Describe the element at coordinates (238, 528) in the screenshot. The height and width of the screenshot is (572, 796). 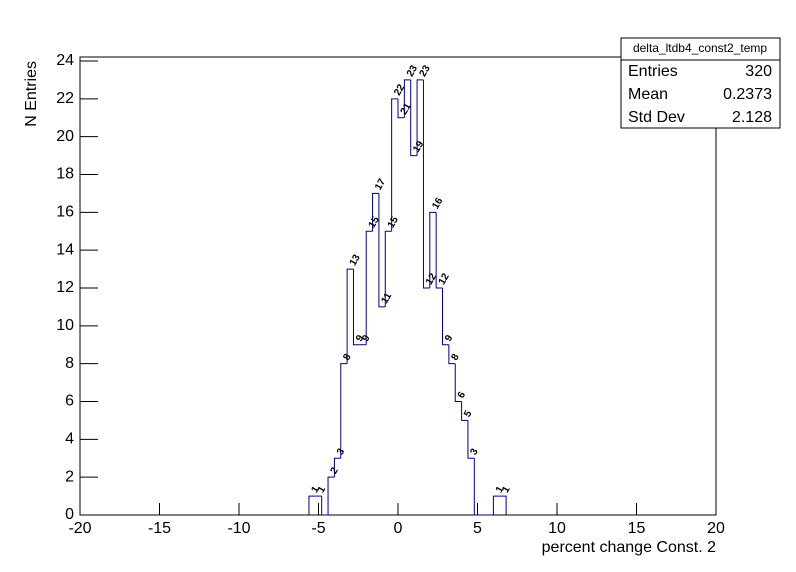
I see `x-tick-label: -10` at that location.